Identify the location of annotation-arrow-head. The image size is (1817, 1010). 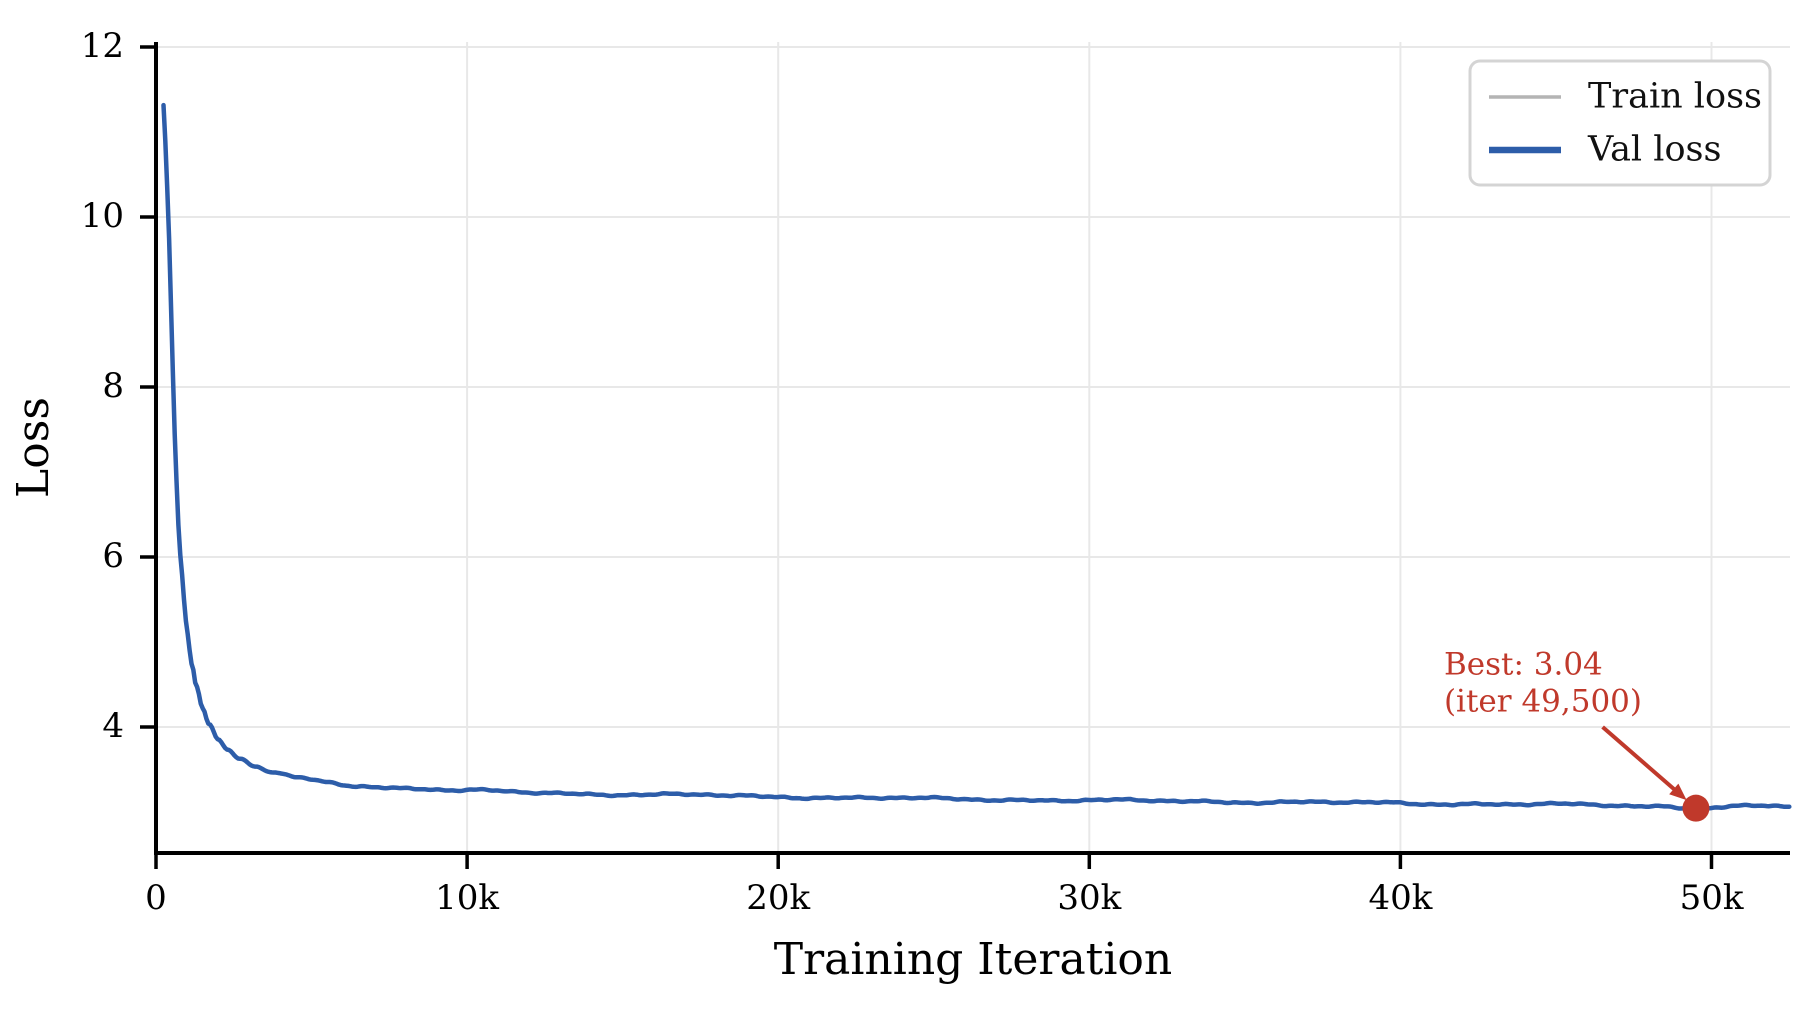
(1678, 792).